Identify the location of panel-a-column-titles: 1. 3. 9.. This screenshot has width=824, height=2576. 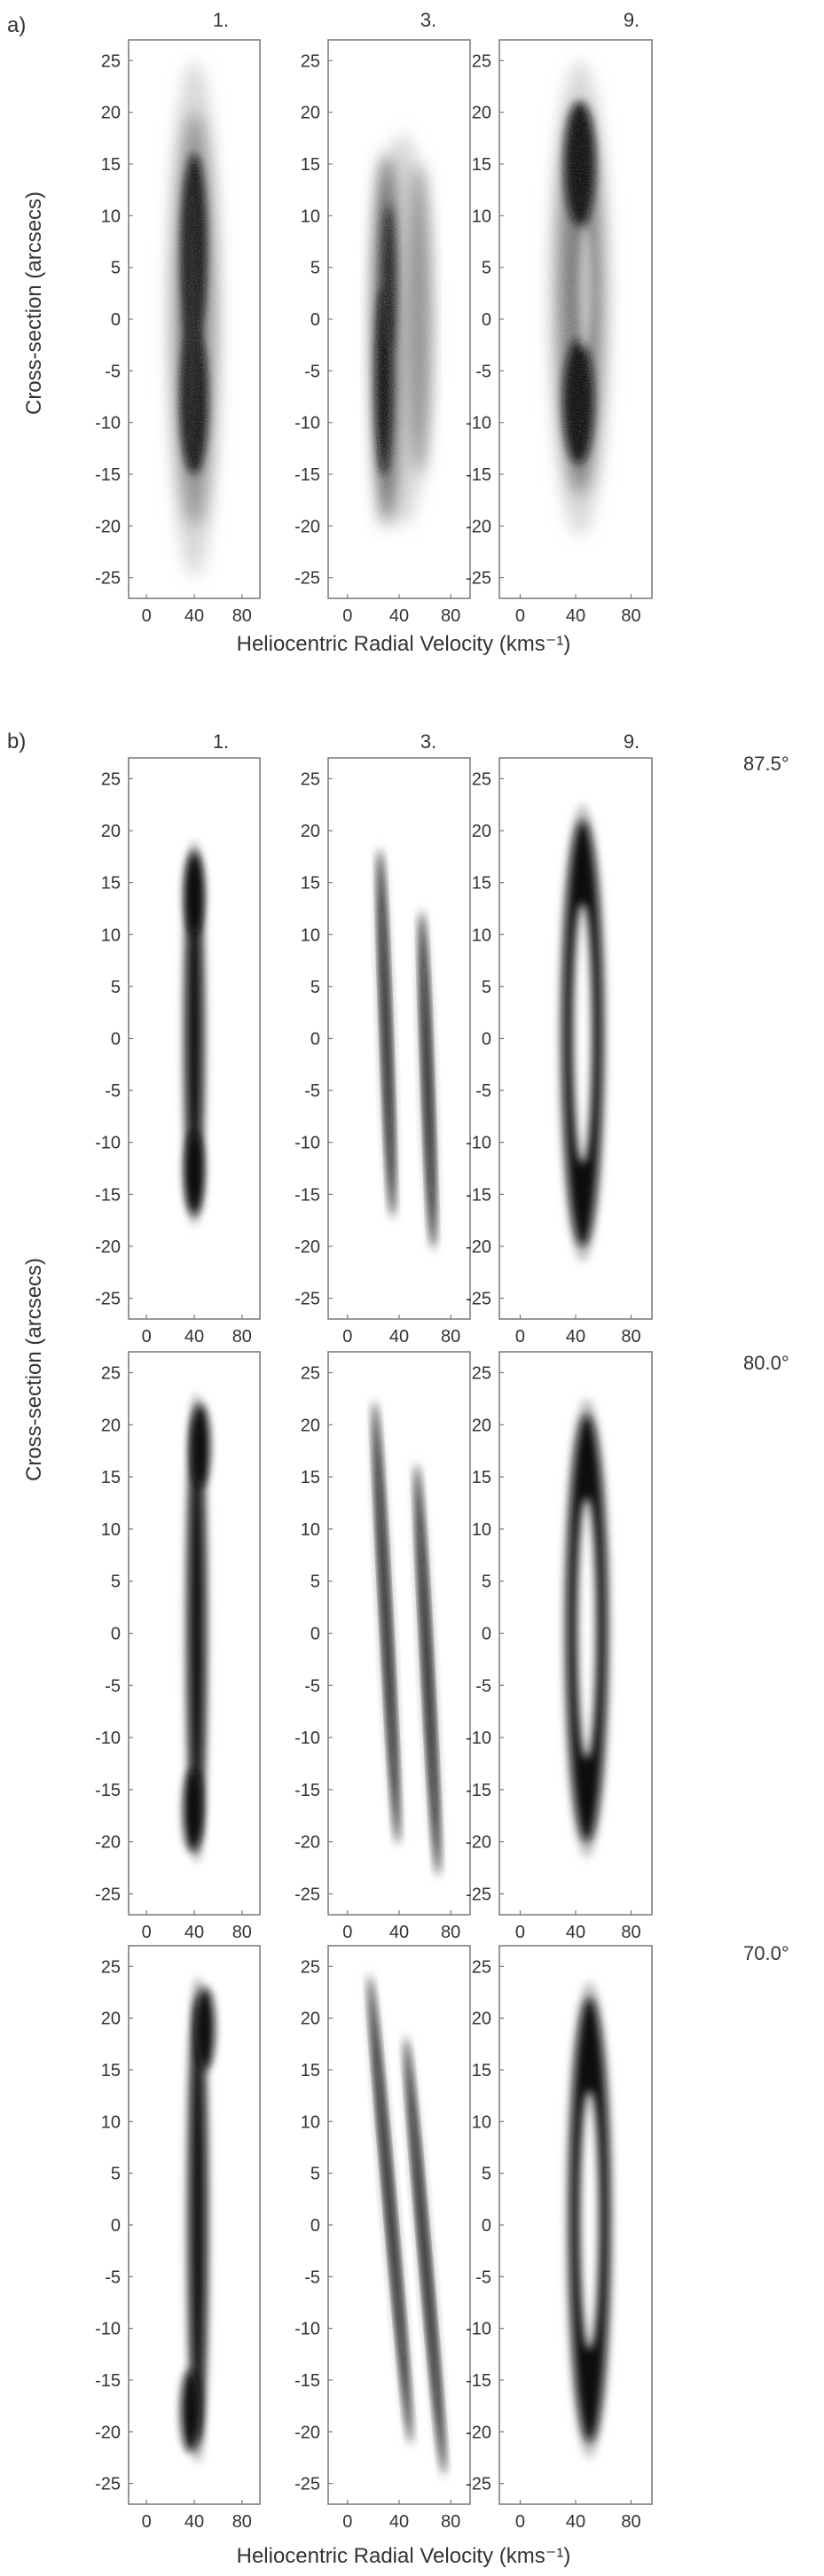
(427, 20).